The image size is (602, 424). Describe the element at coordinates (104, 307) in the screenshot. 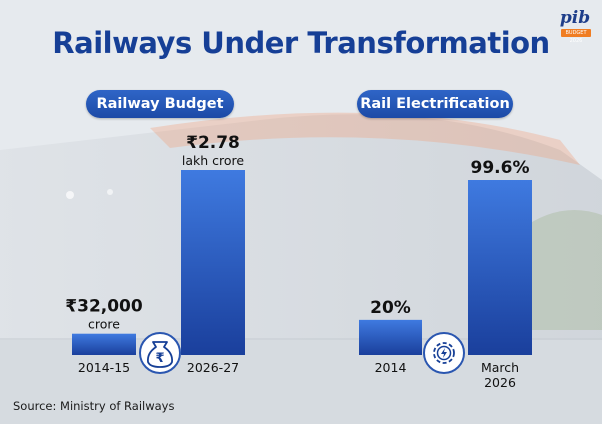

I see `value-label: ₹32,000` at that location.